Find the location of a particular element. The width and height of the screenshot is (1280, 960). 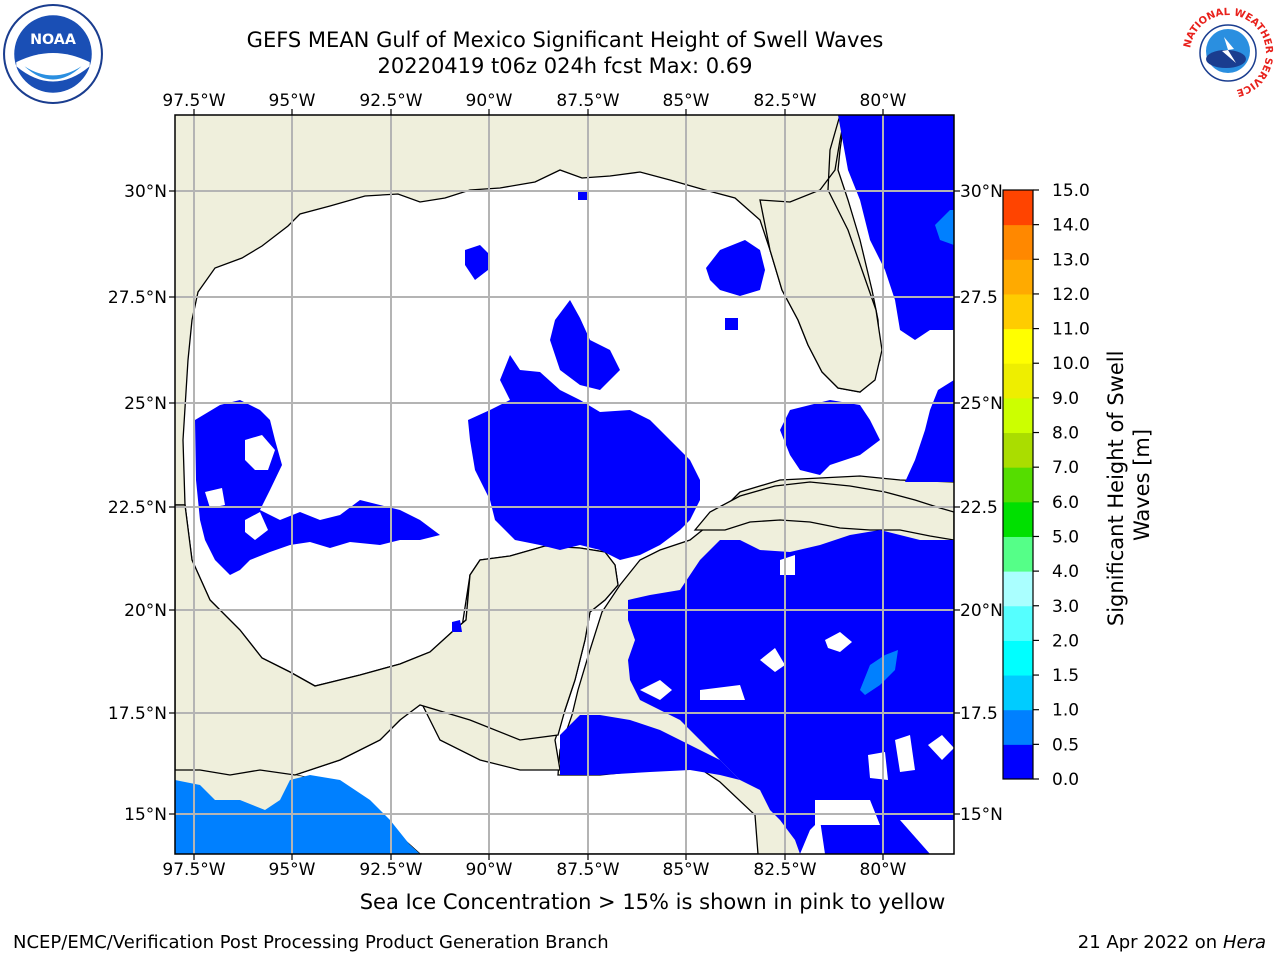

lat-labels-left: 30°N 27.5°N 25°N 22.5°N 20°N 17.5°N 15°N is located at coordinates (137, 503).